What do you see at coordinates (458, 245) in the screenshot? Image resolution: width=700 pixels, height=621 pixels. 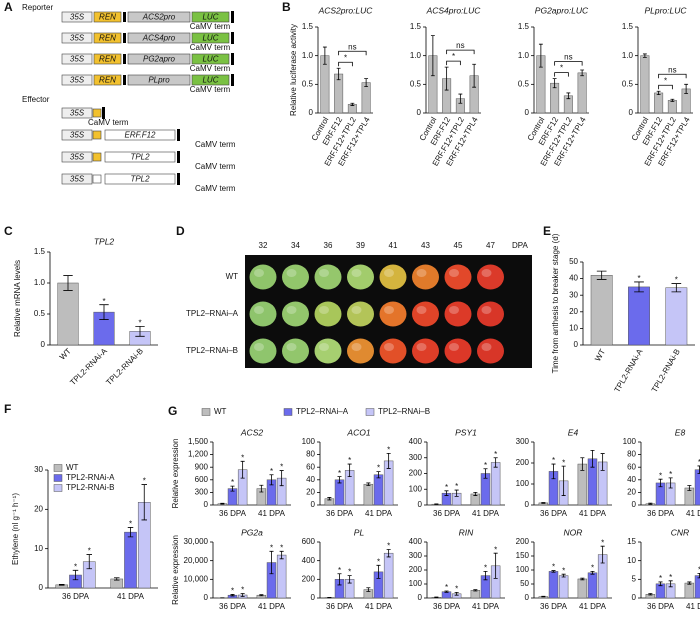 I see `column-label: 45` at bounding box center [458, 245].